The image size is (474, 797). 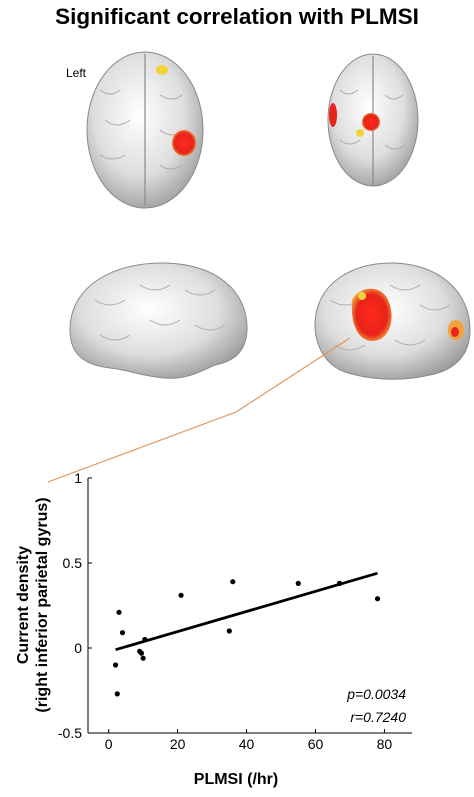 What do you see at coordinates (316, 744) in the screenshot?
I see `x-tick-label: 60` at bounding box center [316, 744].